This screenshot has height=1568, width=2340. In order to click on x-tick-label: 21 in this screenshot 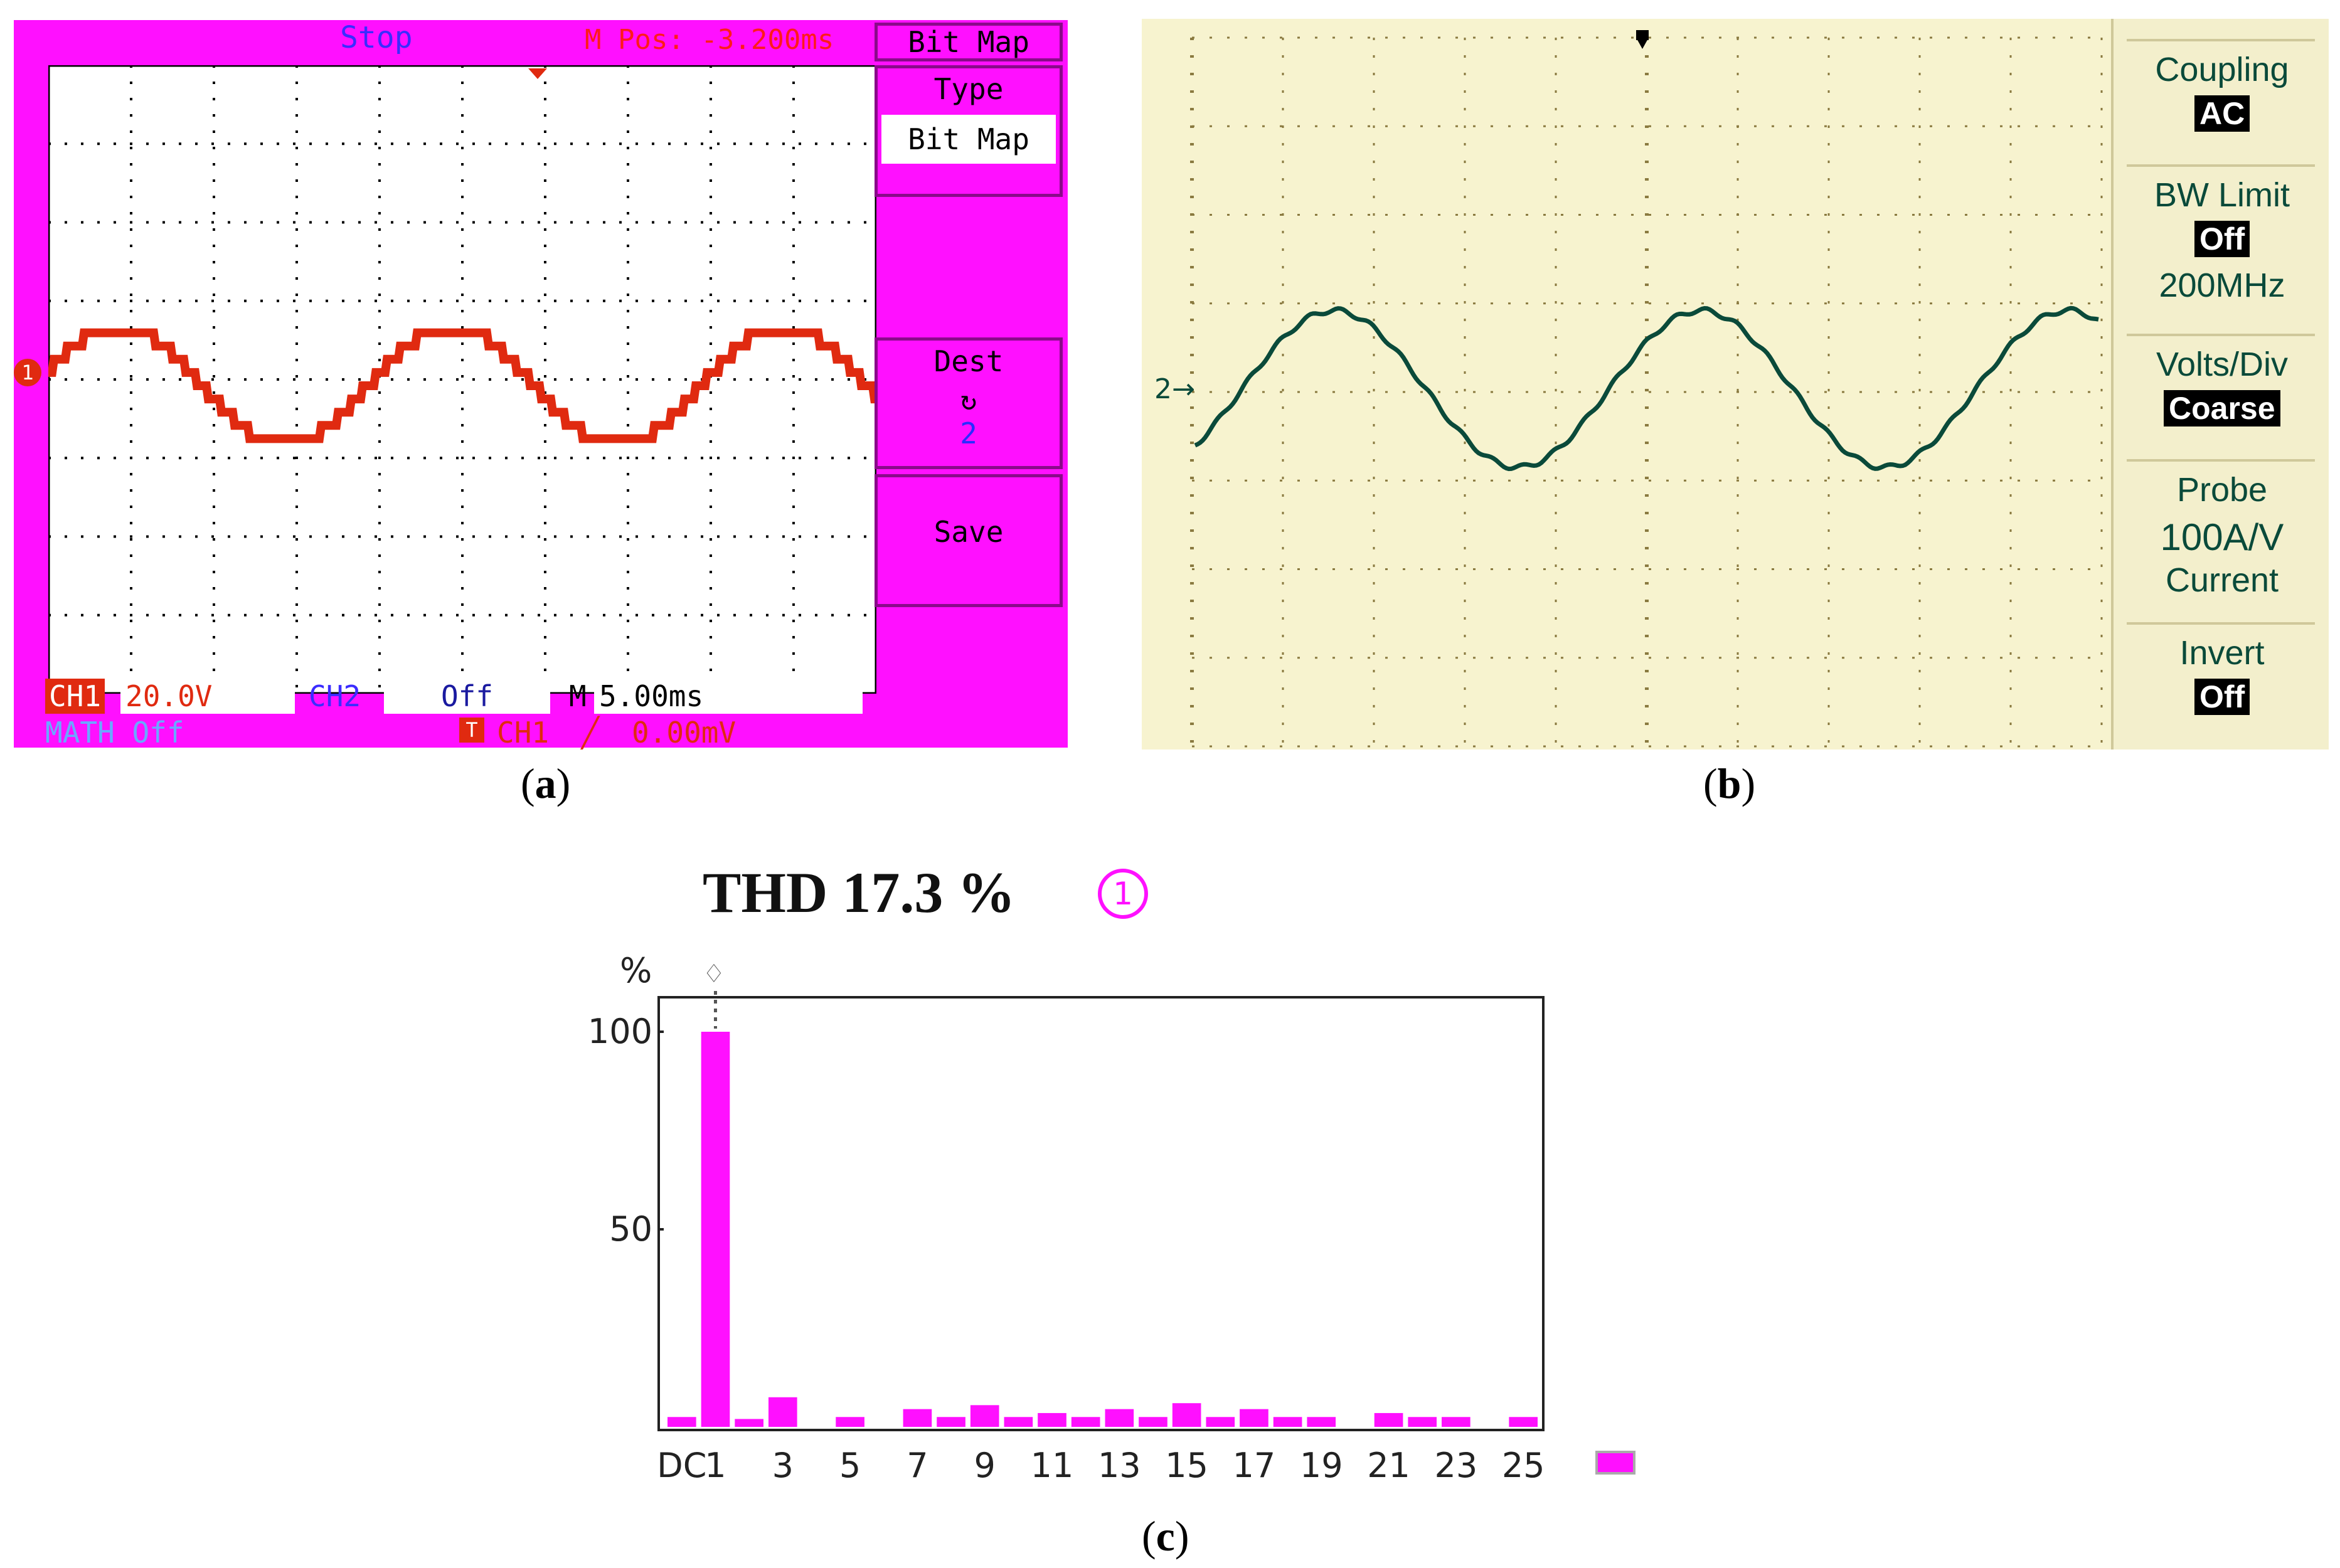, I will do `click(1389, 1465)`.